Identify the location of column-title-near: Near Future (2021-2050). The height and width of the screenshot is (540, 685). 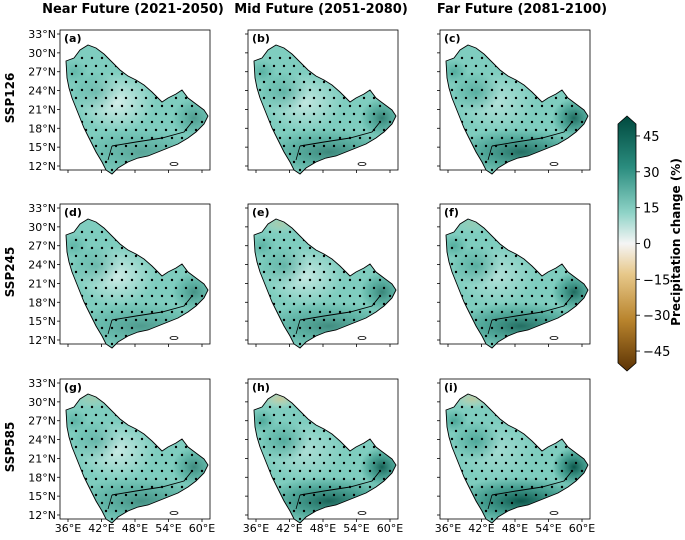
(133, 9).